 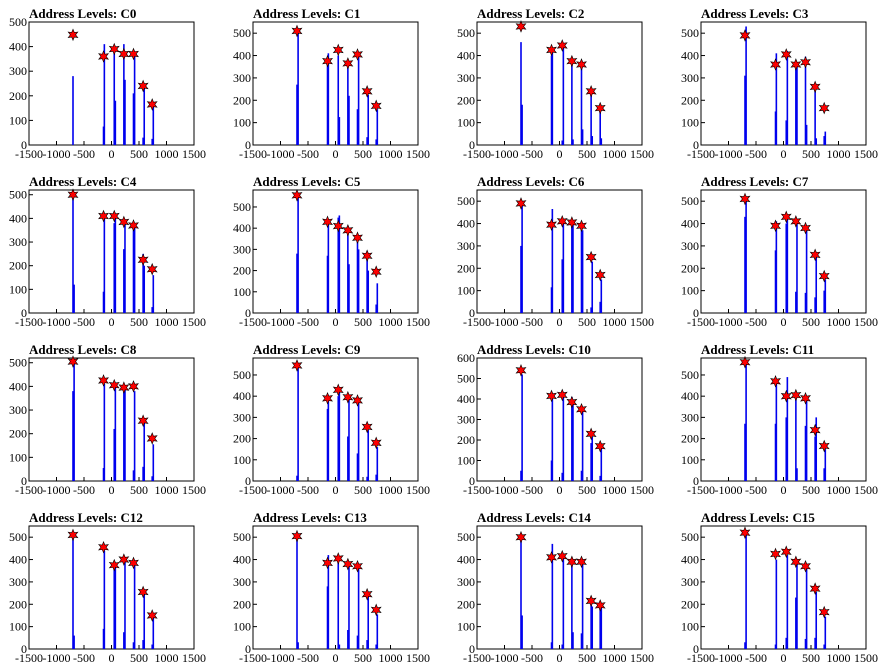 What do you see at coordinates (534, 517) in the screenshot?
I see `panel-title: Address Levels: C14` at bounding box center [534, 517].